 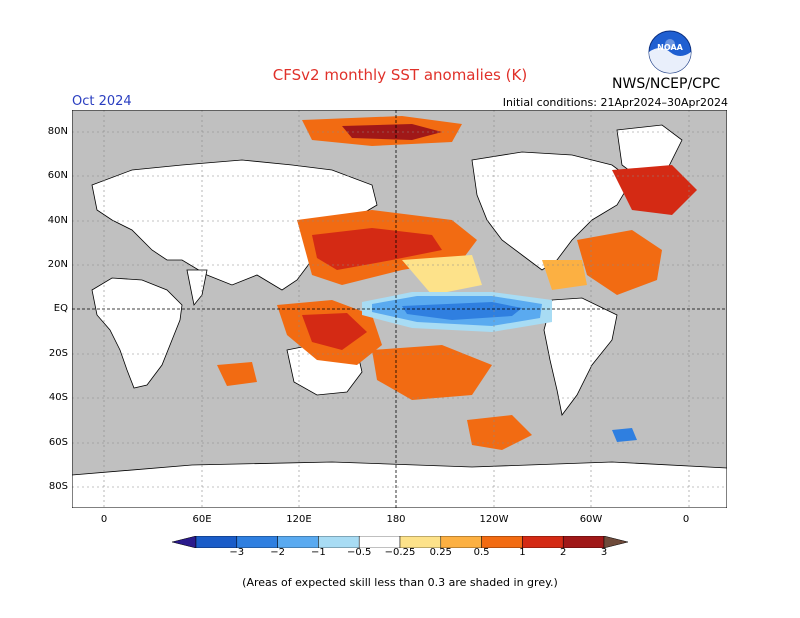 What do you see at coordinates (102, 101) in the screenshot?
I see `forecast-month: Oct 2024` at bounding box center [102, 101].